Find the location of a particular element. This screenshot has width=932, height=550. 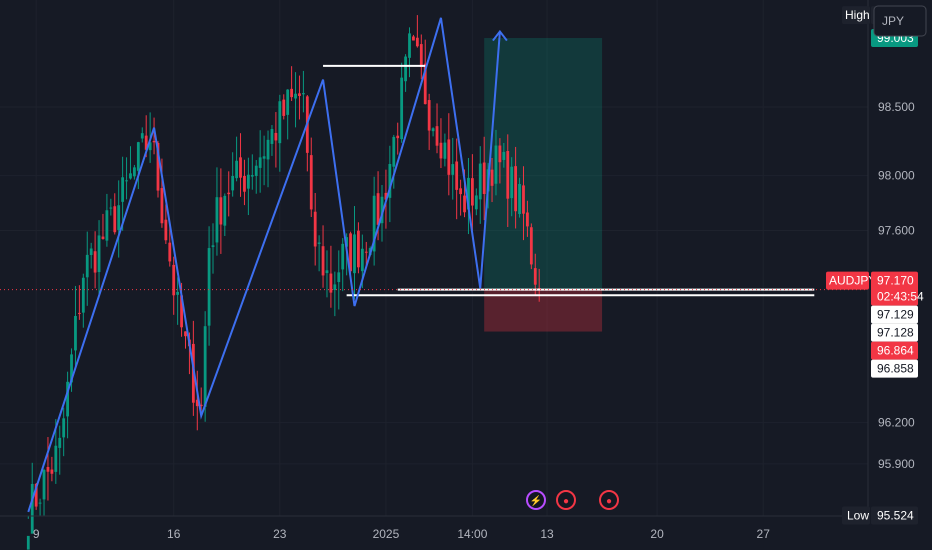

time-tick-label: 27 is located at coordinates (764, 534).